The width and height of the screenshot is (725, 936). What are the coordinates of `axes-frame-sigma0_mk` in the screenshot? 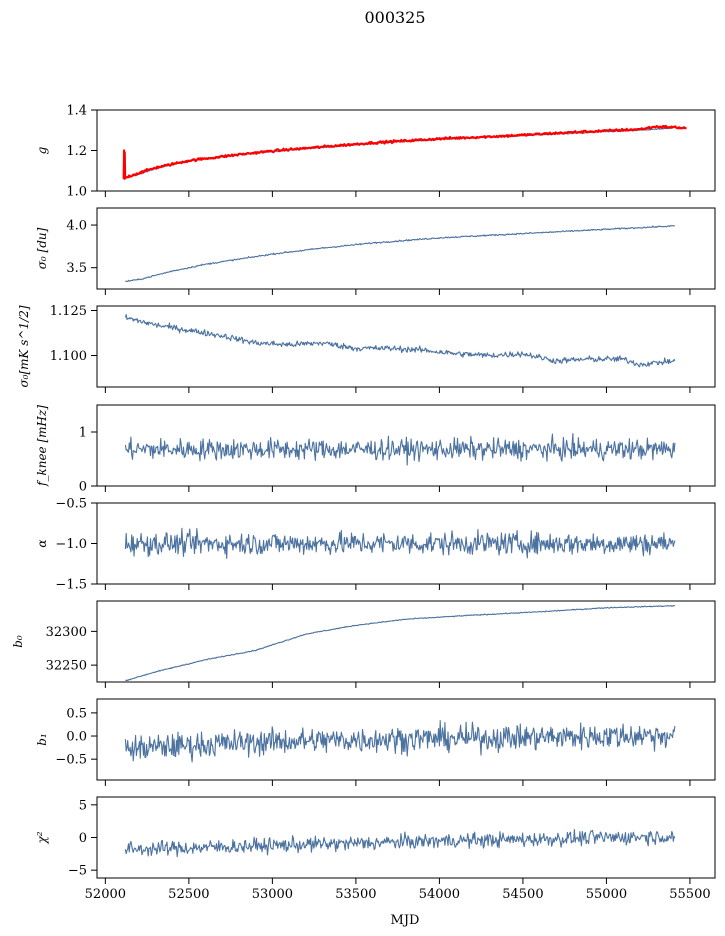 It's located at (406, 346).